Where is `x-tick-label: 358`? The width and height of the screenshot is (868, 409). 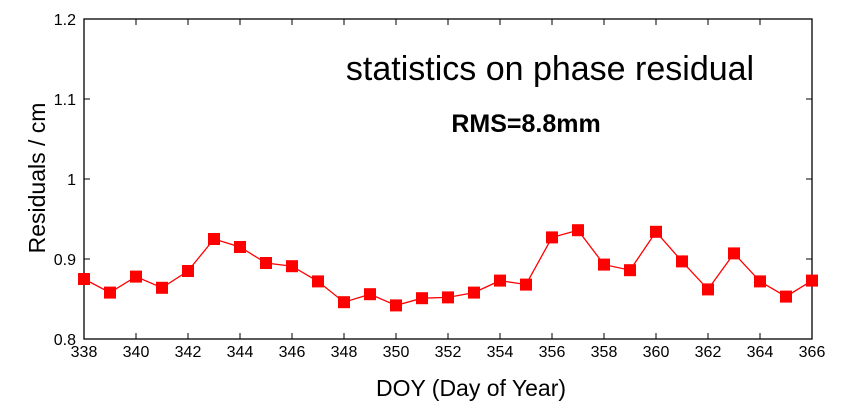
x-tick-label: 358 is located at coordinates (604, 352).